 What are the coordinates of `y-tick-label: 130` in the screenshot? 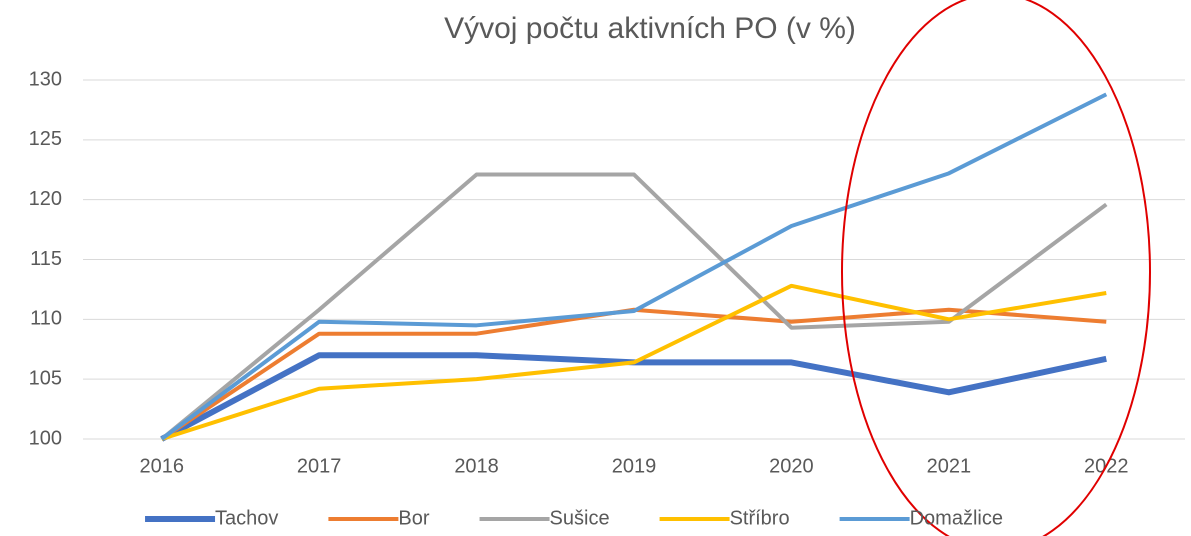 It's located at (45, 79).